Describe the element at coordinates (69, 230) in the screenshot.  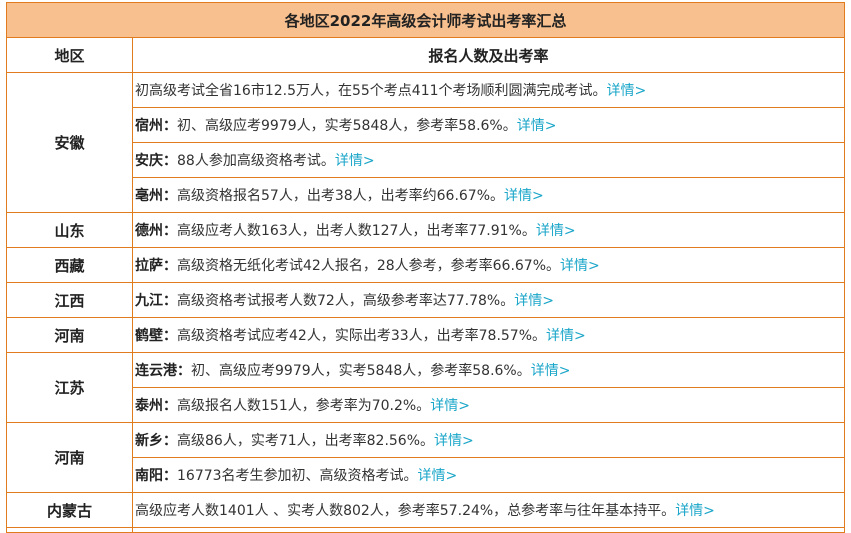
I see `region-cell: 山东` at that location.